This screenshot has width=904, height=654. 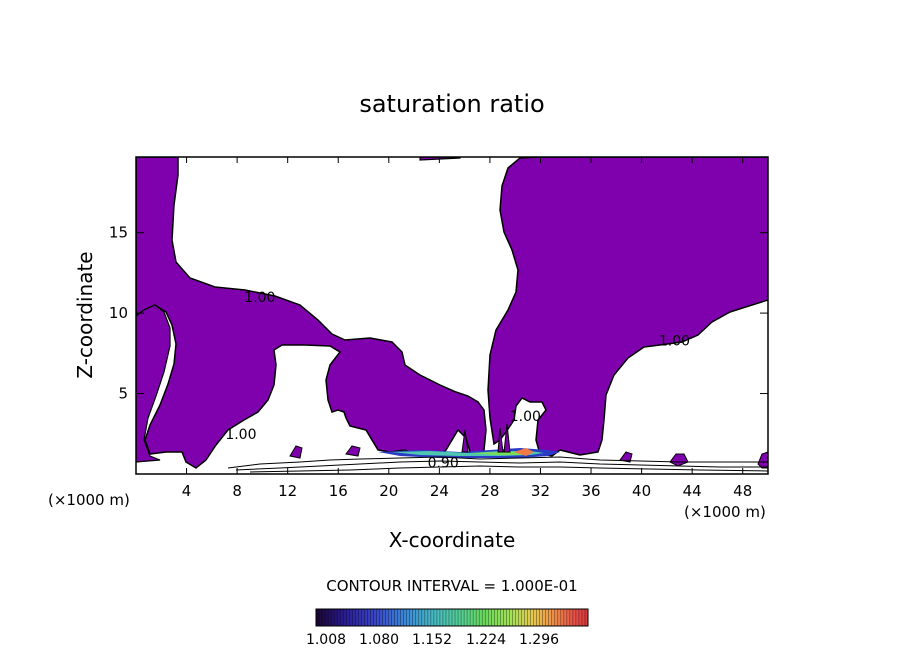 I want to click on y-tick-label: 5, so click(x=123, y=394).